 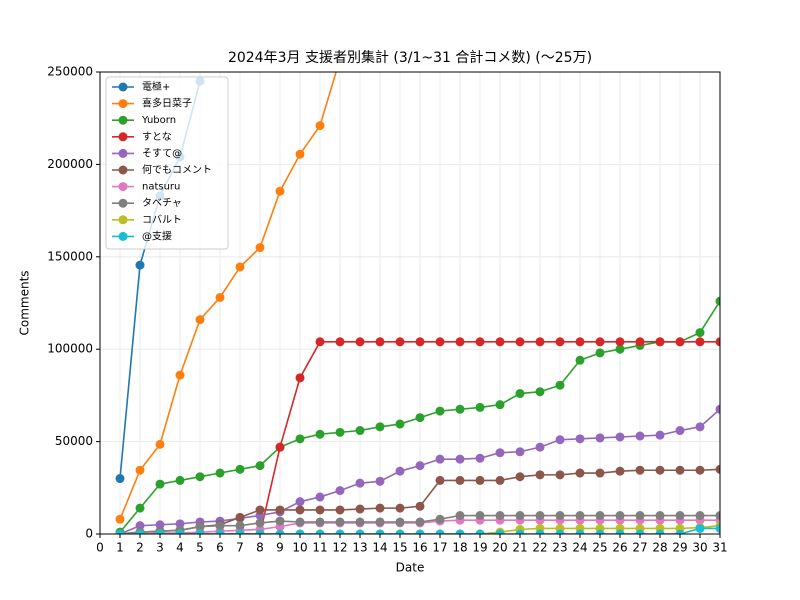 What do you see at coordinates (579, 548) in the screenshot?
I see `x-tick-label: 24` at bounding box center [579, 548].